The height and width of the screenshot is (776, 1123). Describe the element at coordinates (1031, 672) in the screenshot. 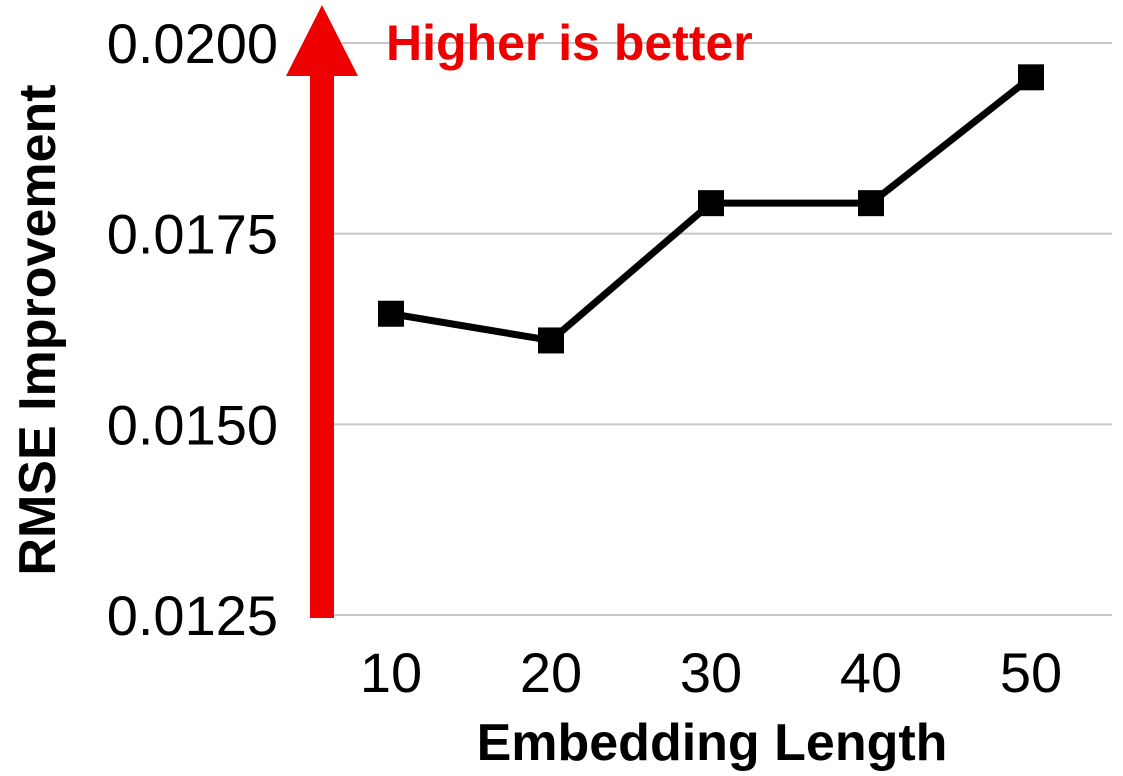

I see `x-tick-label: 50` at that location.